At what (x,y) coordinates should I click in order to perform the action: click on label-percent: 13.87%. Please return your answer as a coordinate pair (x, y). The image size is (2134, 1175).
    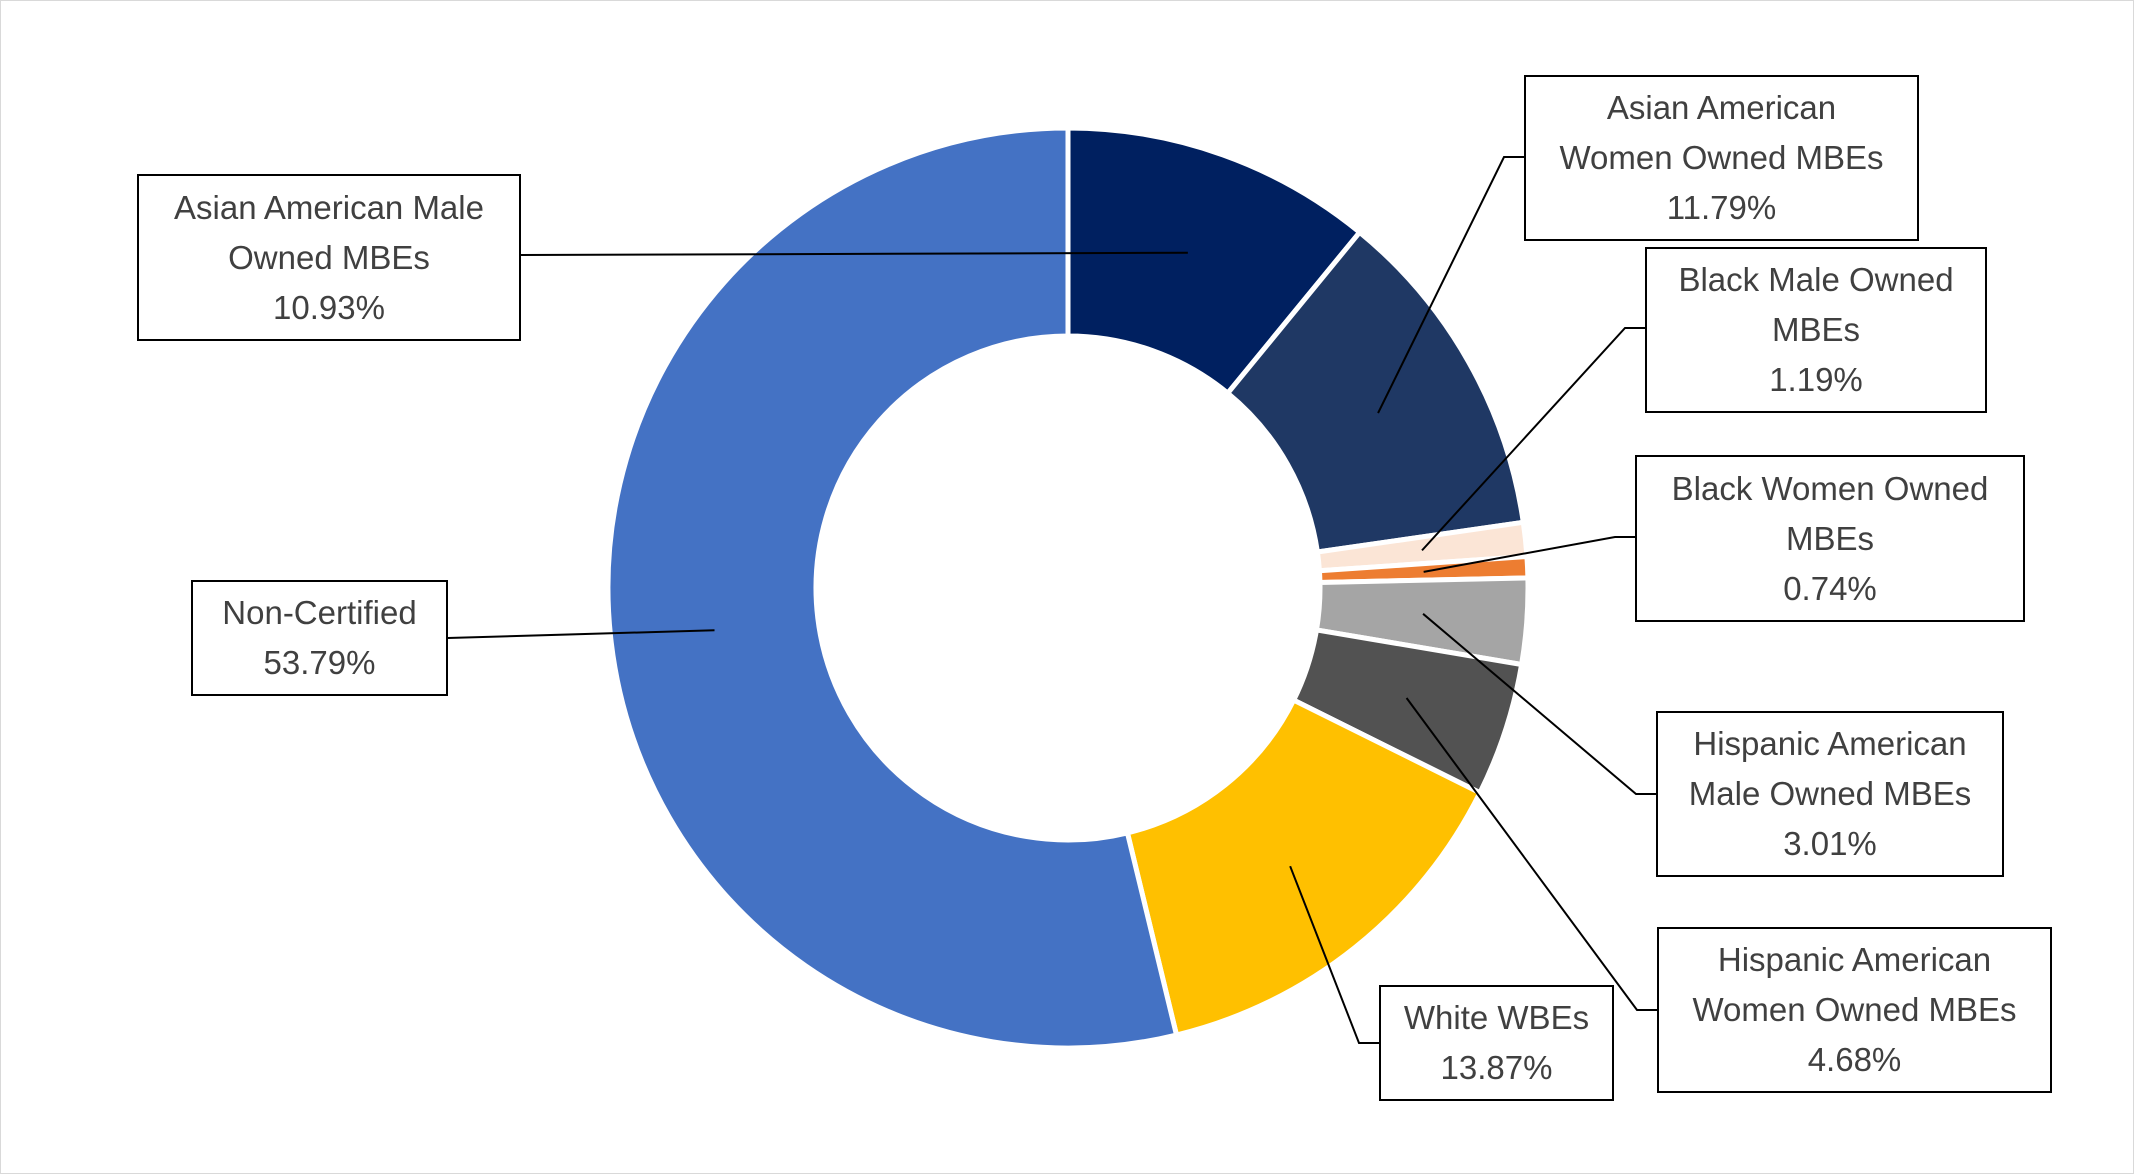
    Looking at the image, I should click on (1496, 1067).